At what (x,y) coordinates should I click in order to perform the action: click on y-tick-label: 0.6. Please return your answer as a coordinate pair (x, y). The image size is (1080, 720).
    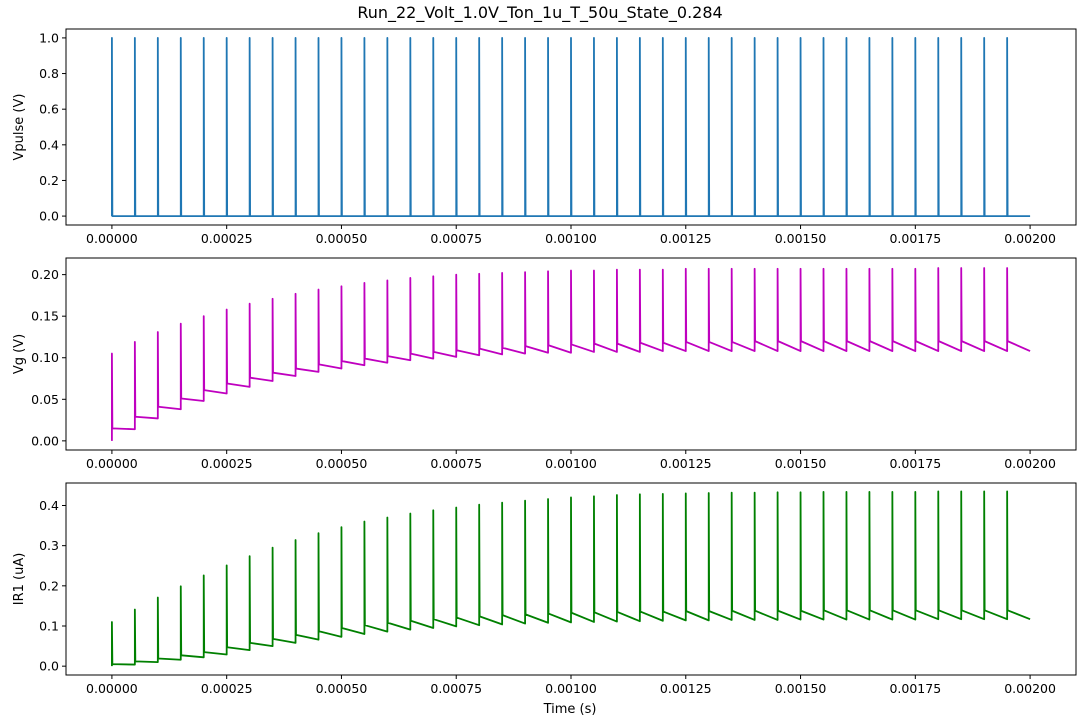
    Looking at the image, I should click on (49, 109).